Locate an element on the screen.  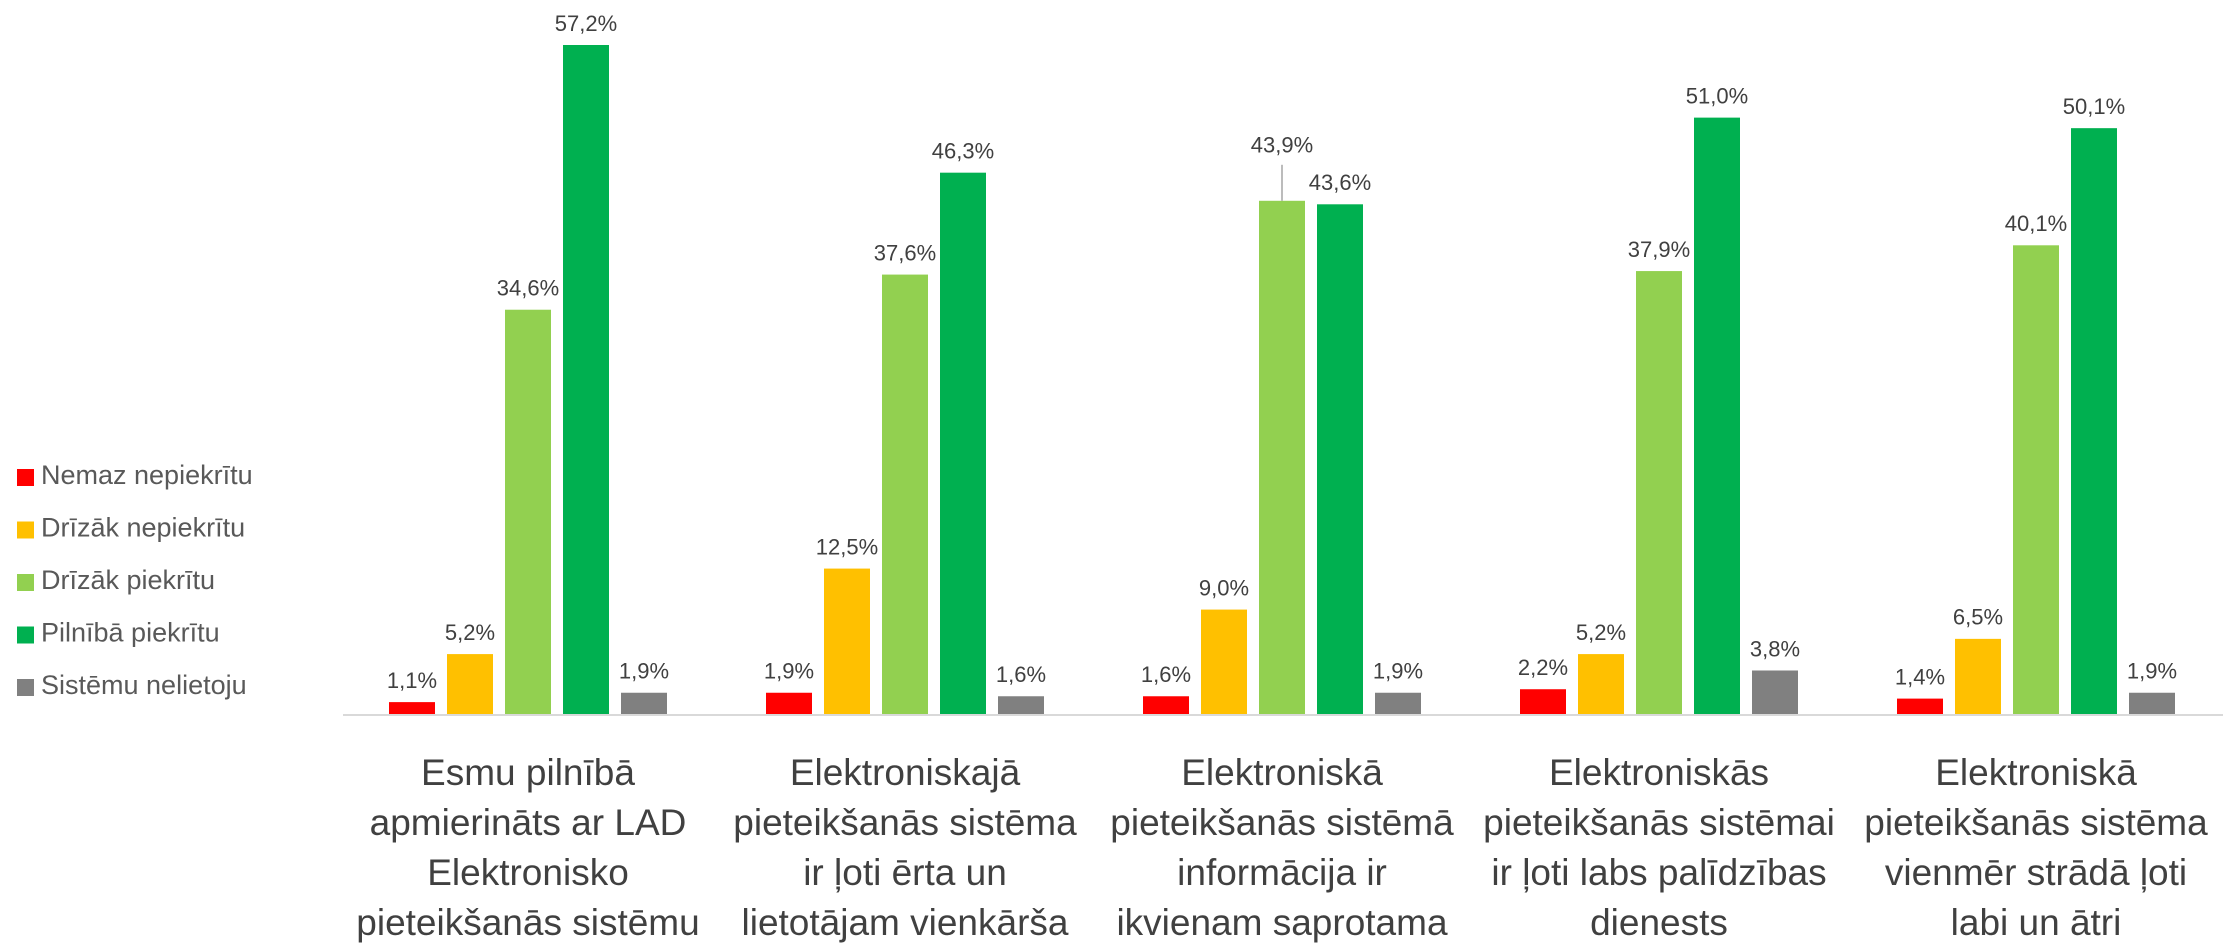
value-label: 46,3% is located at coordinates (963, 150).